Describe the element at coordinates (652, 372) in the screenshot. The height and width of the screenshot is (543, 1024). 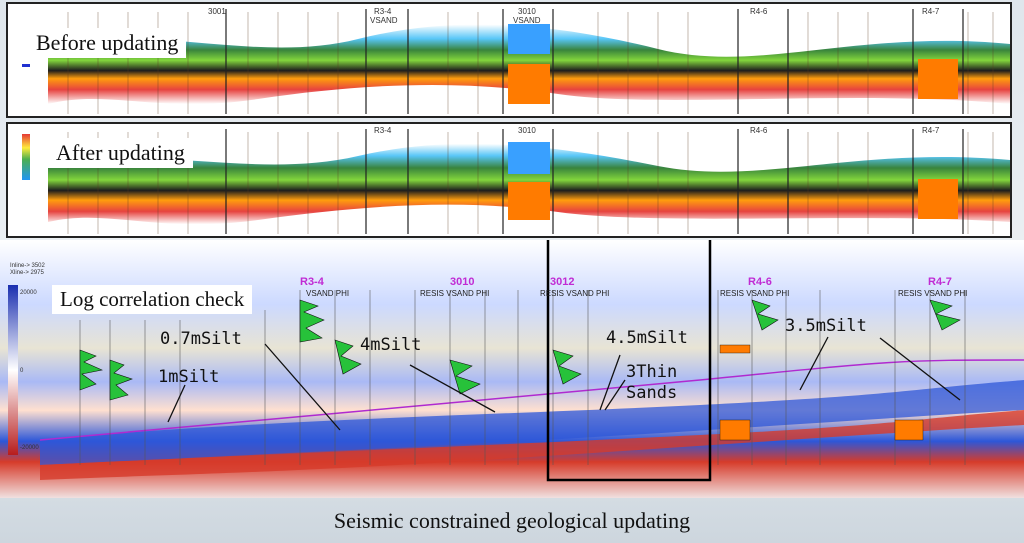
I see `annotation-3-thin: 3Thin` at that location.